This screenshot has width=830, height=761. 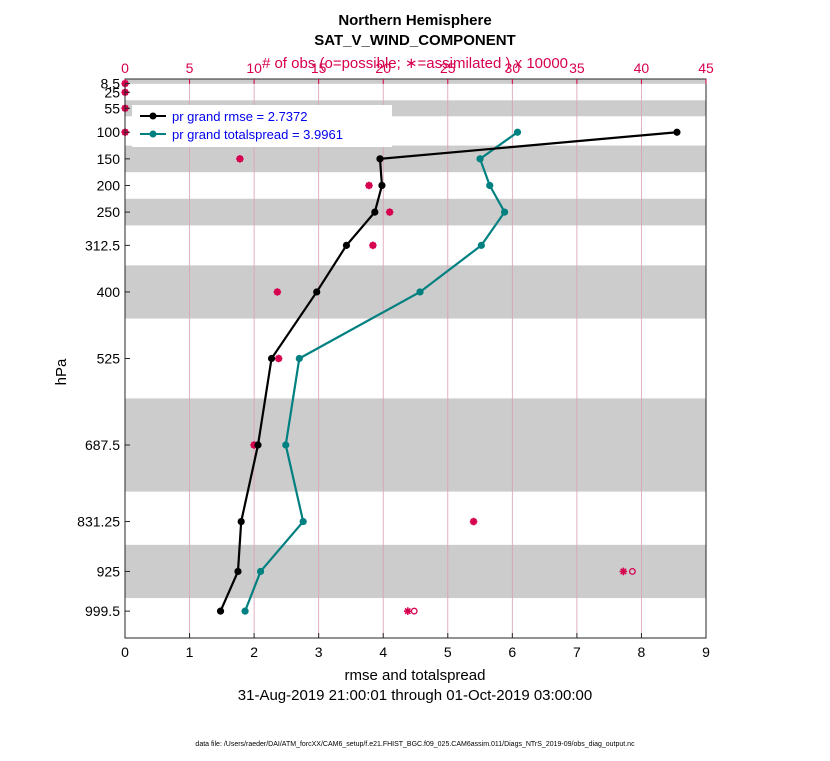 I want to click on x-tick-label: 0, so click(x=125, y=652).